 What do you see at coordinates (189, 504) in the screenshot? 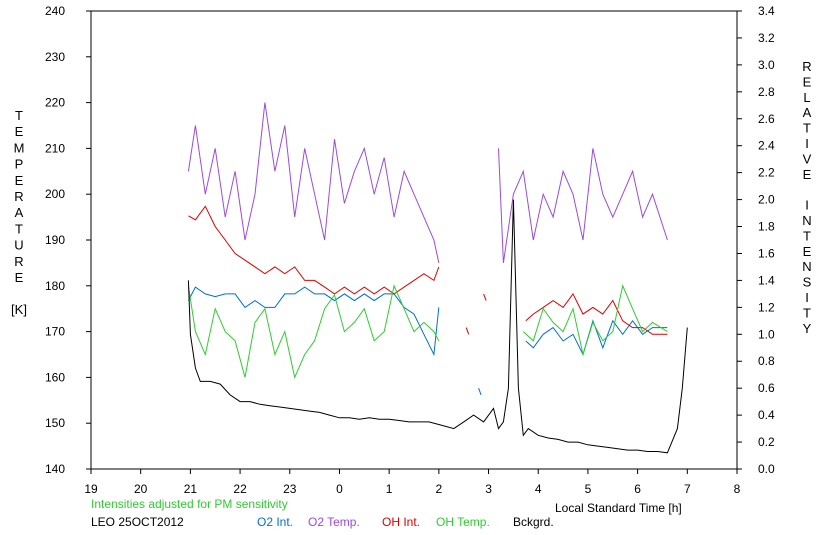
I see `note-text: Intensities adjusted for PM sensitivity` at bounding box center [189, 504].